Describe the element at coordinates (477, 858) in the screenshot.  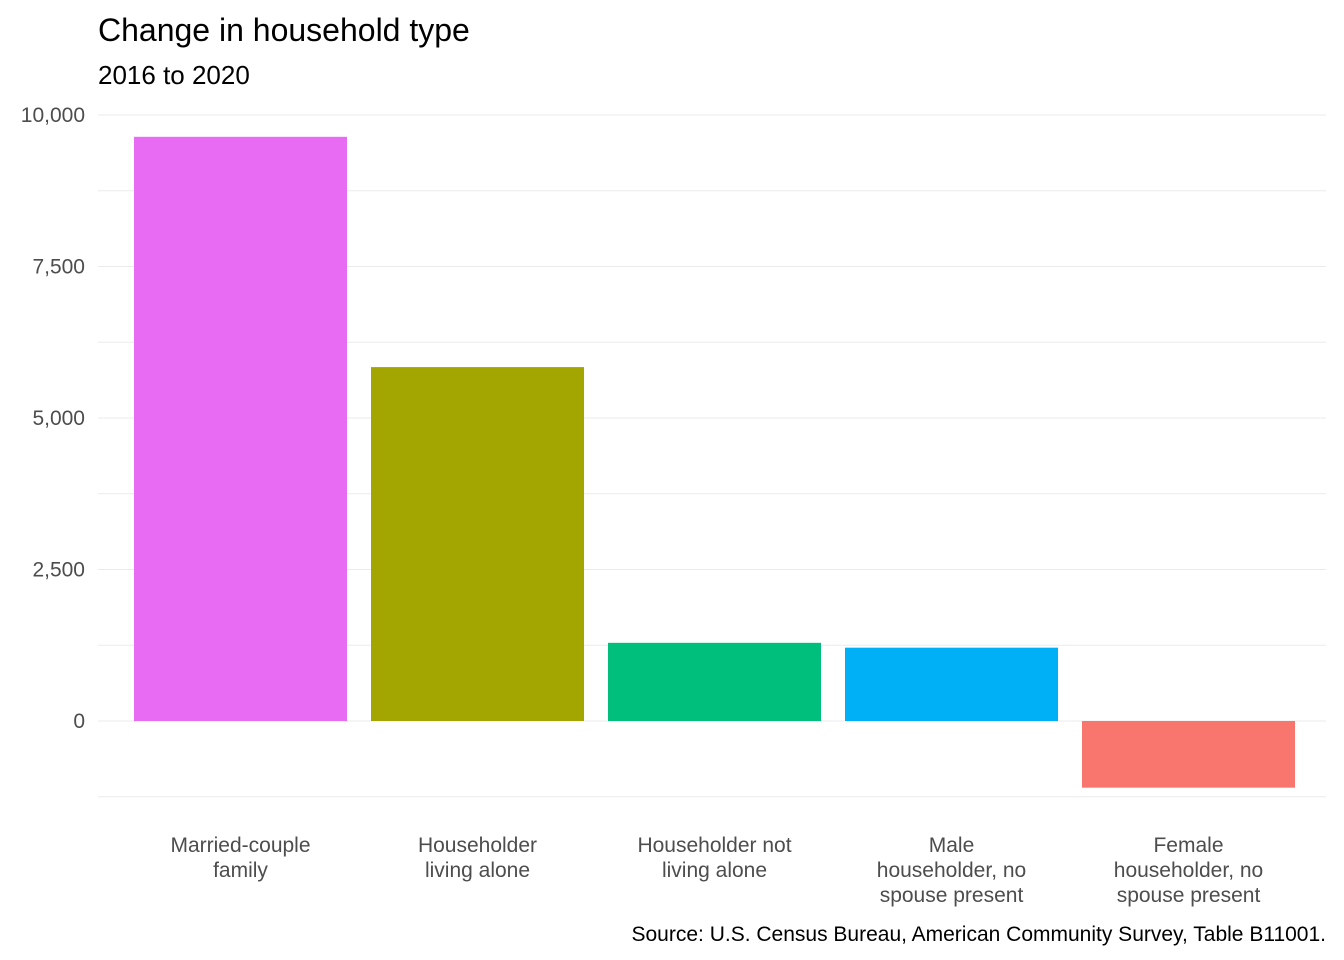
I see `x-category-label: Householder living alone` at that location.